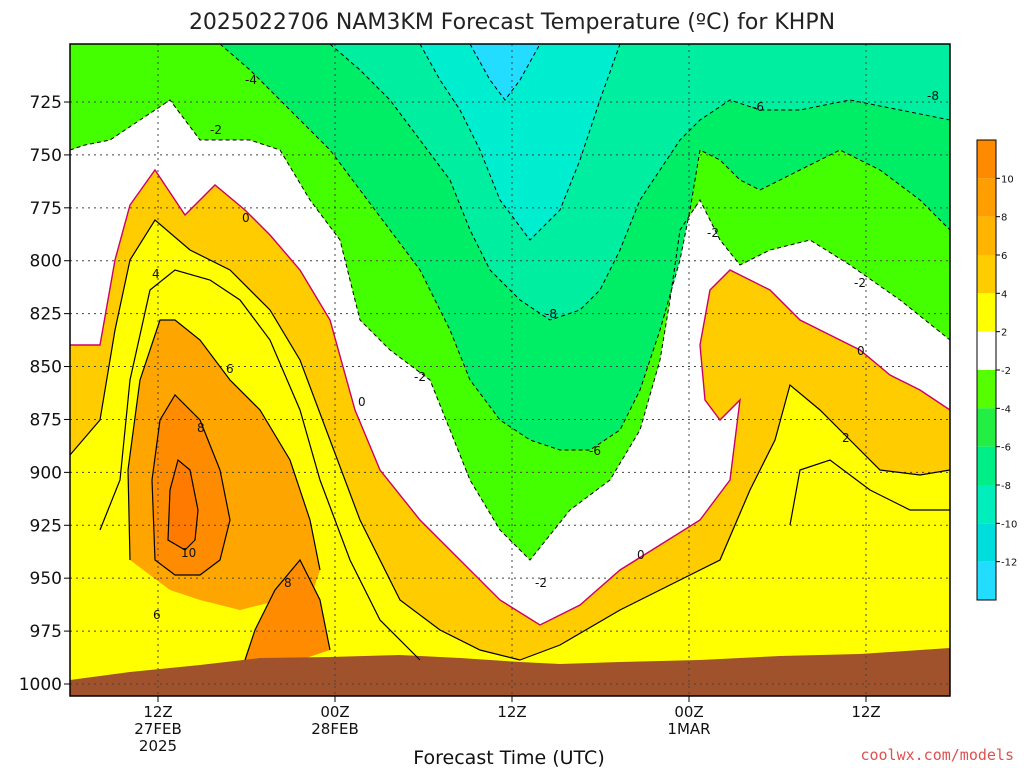 This screenshot has height=768, width=1024. Describe the element at coordinates (157, 729) in the screenshot. I see `x-tick-label: 27FEB` at that location.